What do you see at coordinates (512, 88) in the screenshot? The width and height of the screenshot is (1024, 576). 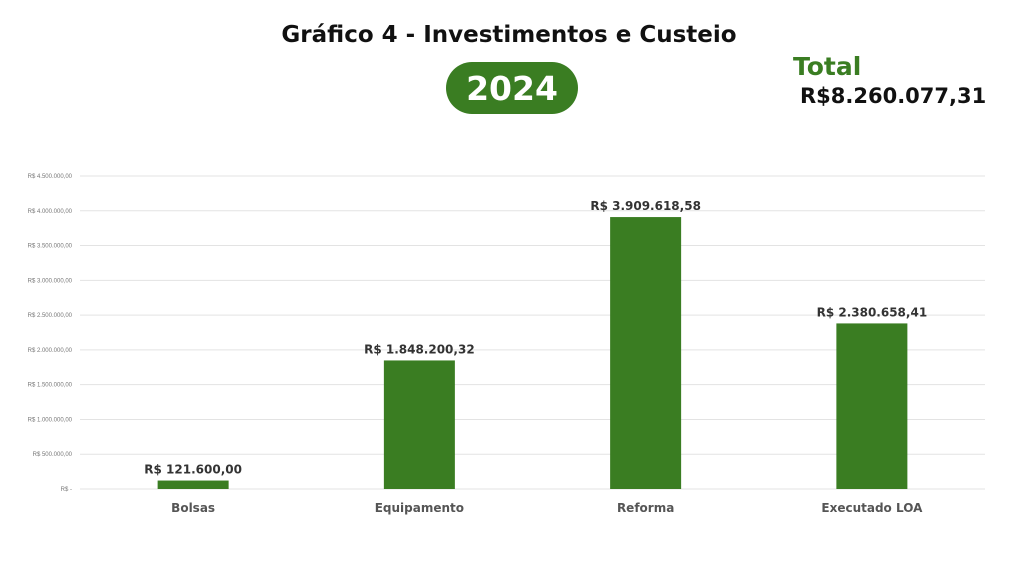 I see `year-badge: 2024` at bounding box center [512, 88].